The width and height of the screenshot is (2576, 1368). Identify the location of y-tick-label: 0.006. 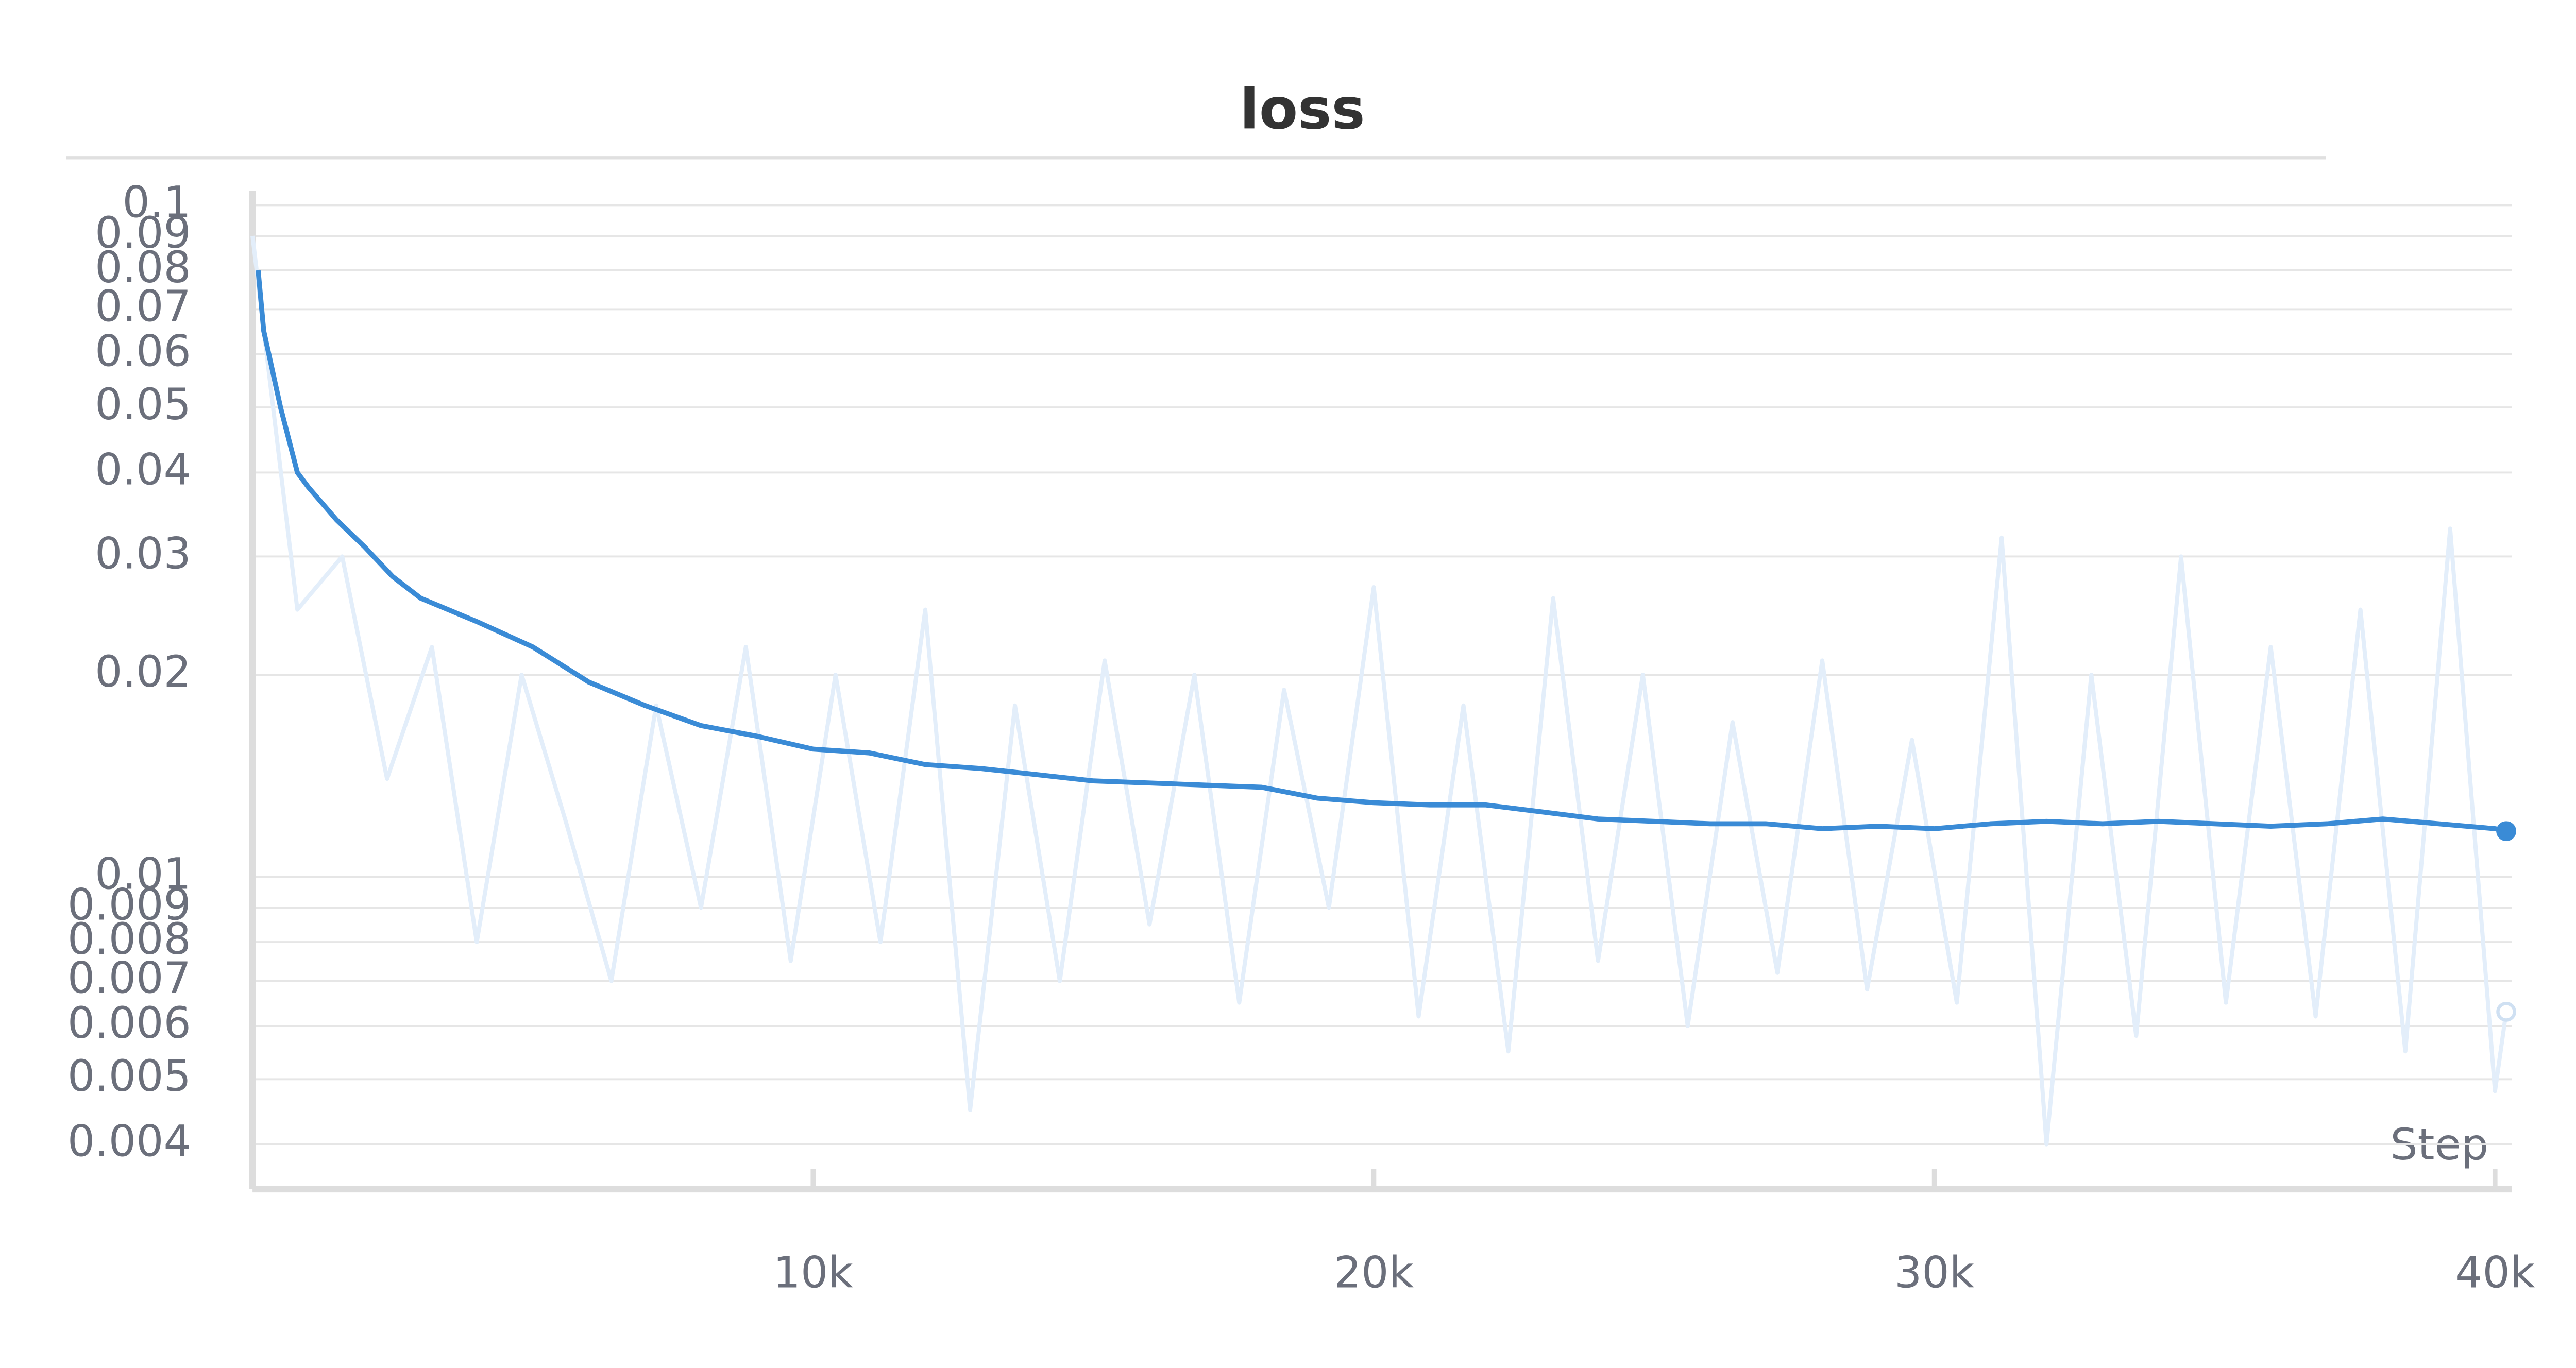
(129, 1023).